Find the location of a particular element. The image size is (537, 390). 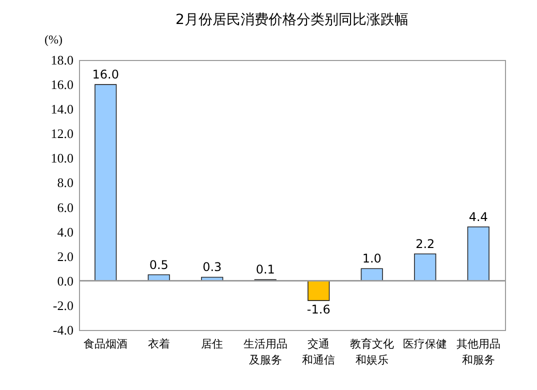

x-tick-label: 教育文化和娱乐 is located at coordinates (372, 352).